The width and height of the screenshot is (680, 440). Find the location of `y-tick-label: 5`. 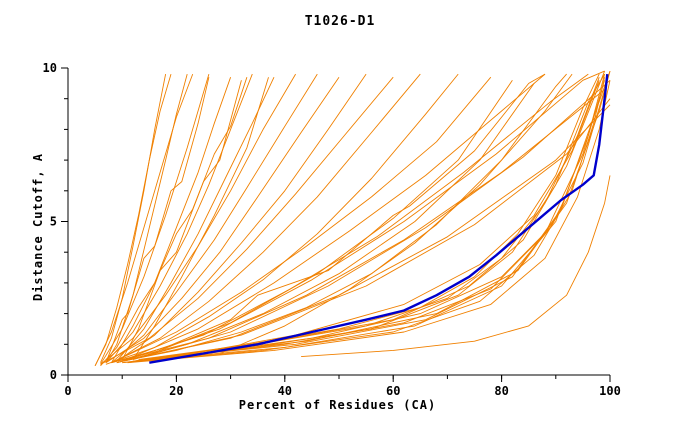

y-tick-label: 5 is located at coordinates (53, 222).